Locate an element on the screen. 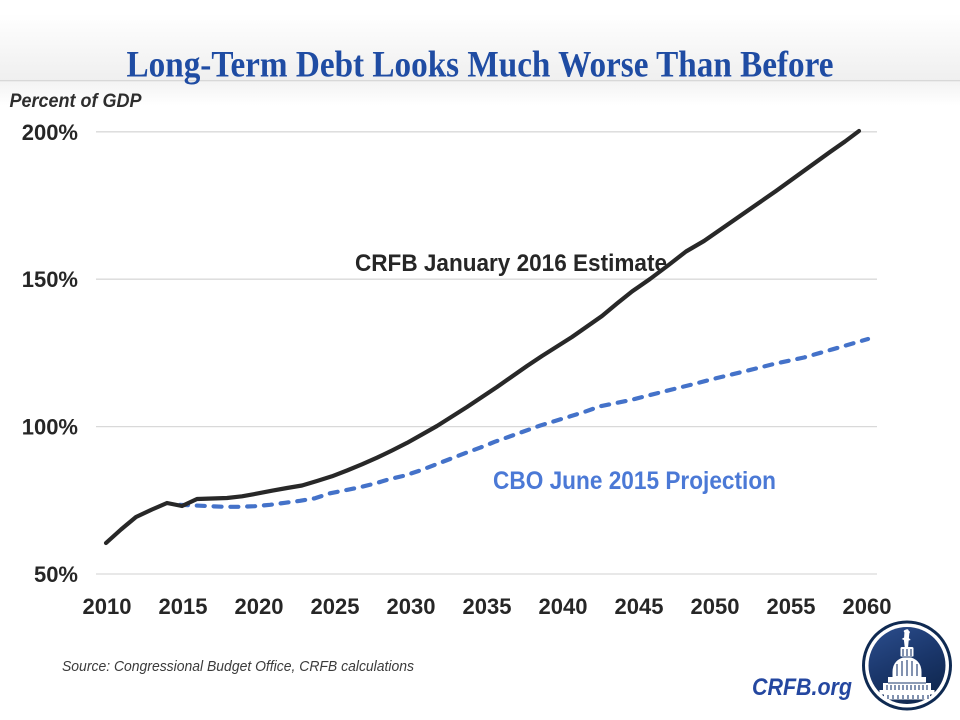 This screenshot has height=720, width=960. svg-text: 2040 is located at coordinates (563, 606).